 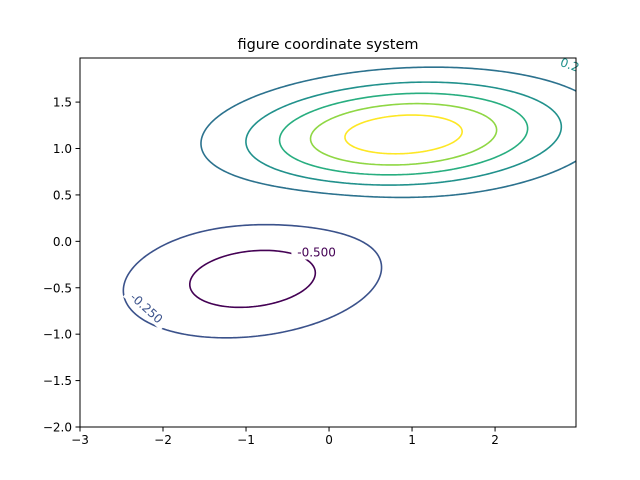 What do you see at coordinates (62, 103) in the screenshot?
I see `y-tick-label: 1.5` at bounding box center [62, 103].